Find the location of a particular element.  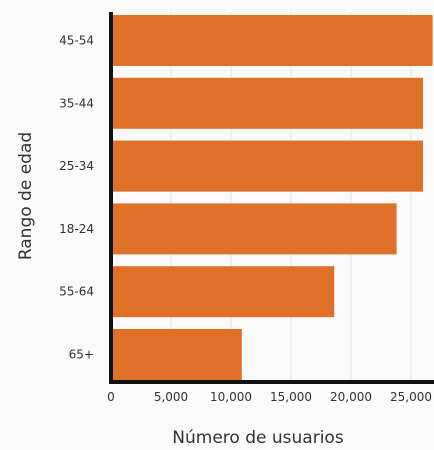

x-tick-label-4: 20,000 is located at coordinates (351, 397).